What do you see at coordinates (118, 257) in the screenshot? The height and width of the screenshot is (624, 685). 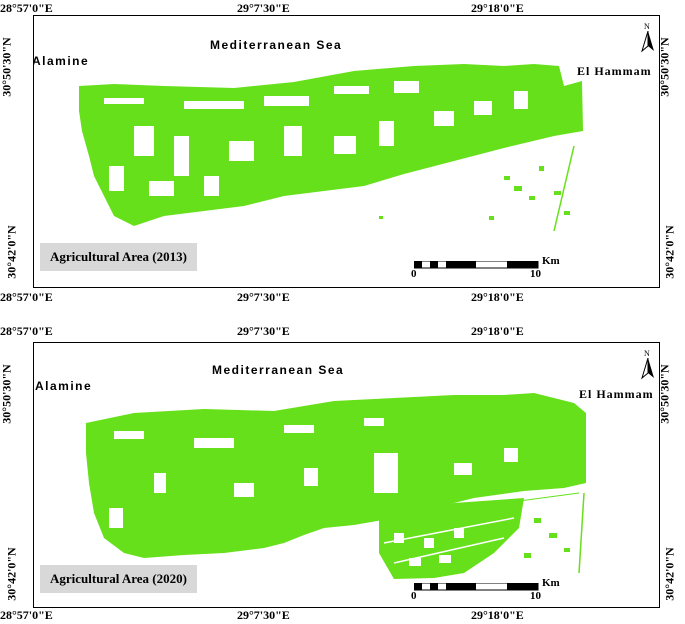 I see `map-title-box: Agricultural Area (2013)` at bounding box center [118, 257].